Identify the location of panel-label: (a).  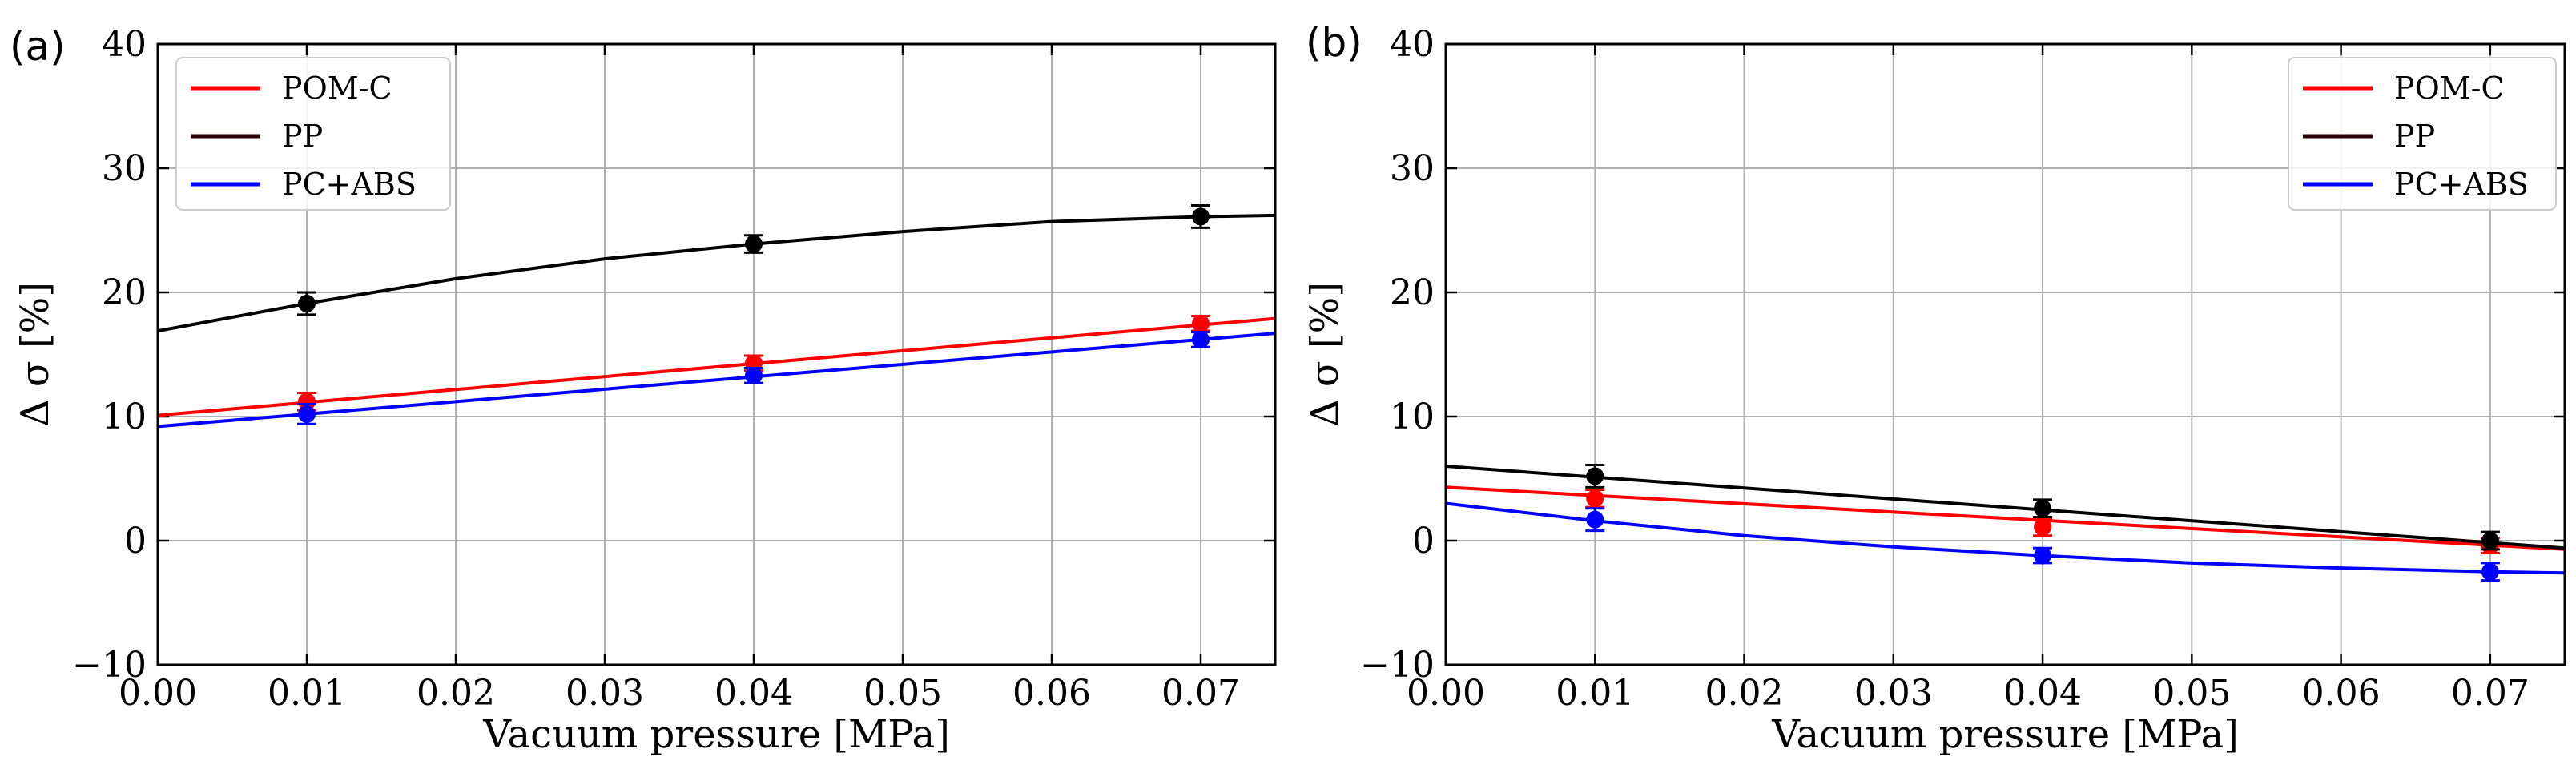
(38, 46).